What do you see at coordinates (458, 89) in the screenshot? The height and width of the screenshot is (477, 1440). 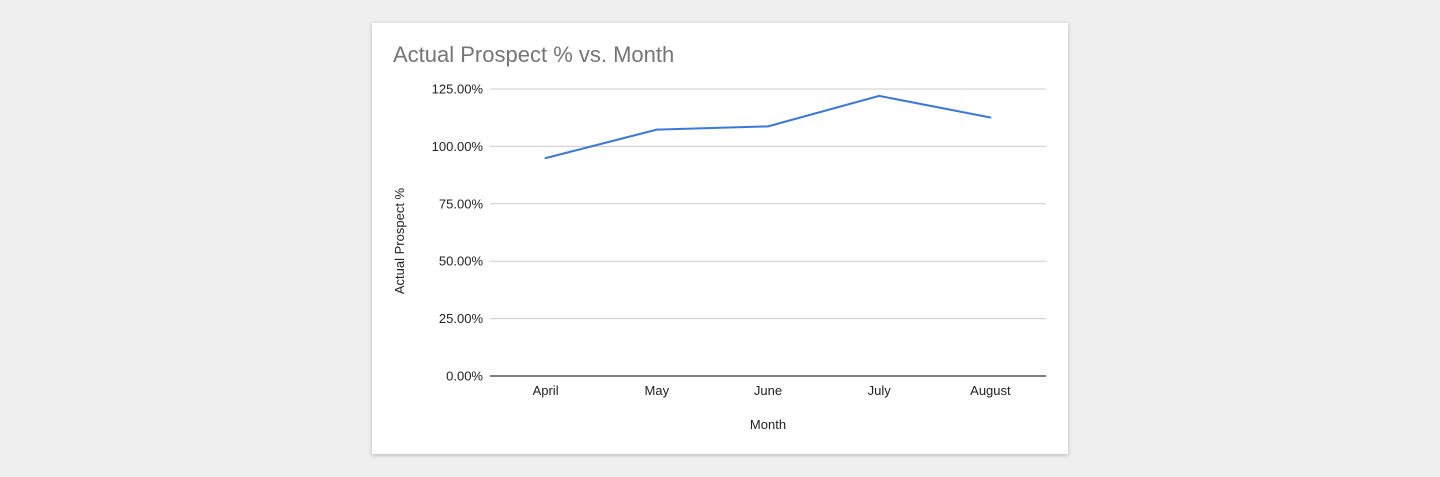 I see `y-tick-label: 125.00%` at bounding box center [458, 89].